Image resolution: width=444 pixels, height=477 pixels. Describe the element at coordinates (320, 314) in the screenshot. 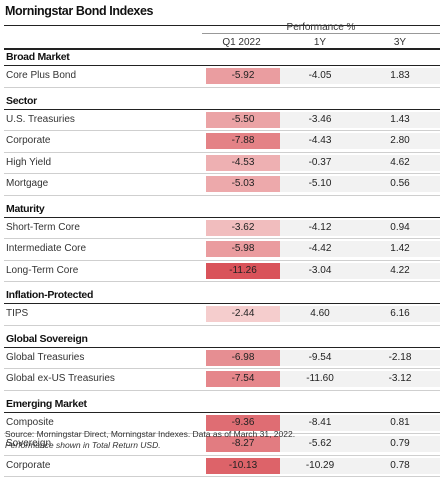

I see `1y-value-cell: 4.60` at that location.